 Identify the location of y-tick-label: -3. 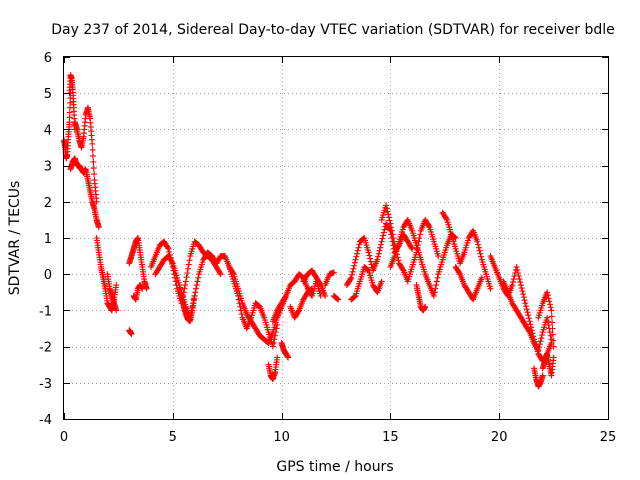
(45, 384).